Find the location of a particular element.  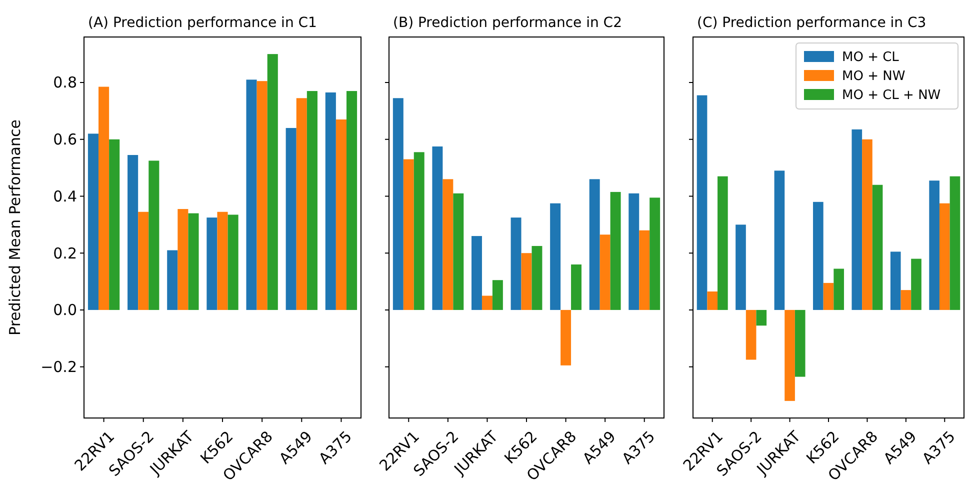

y-tick-label: 0.2 is located at coordinates (65, 253).